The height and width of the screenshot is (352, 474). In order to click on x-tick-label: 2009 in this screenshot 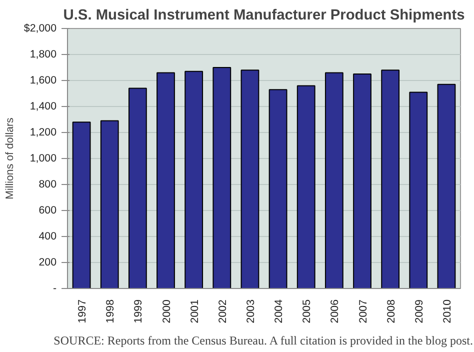, I will do `click(419, 311)`.